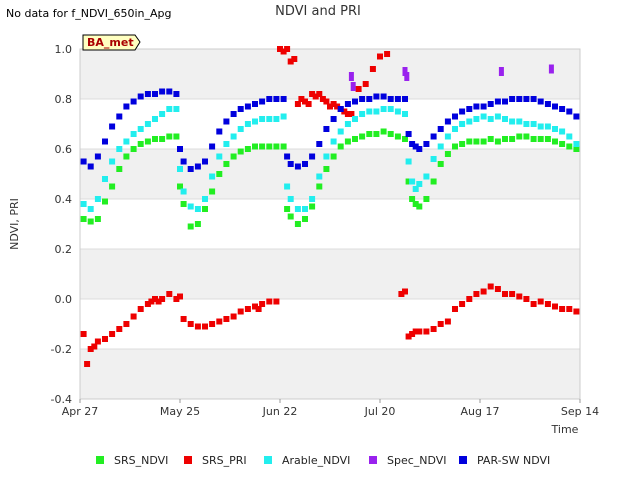  Describe the element at coordinates (14, 224) in the screenshot. I see `y-axis-label: NDVI, PRI` at that location.